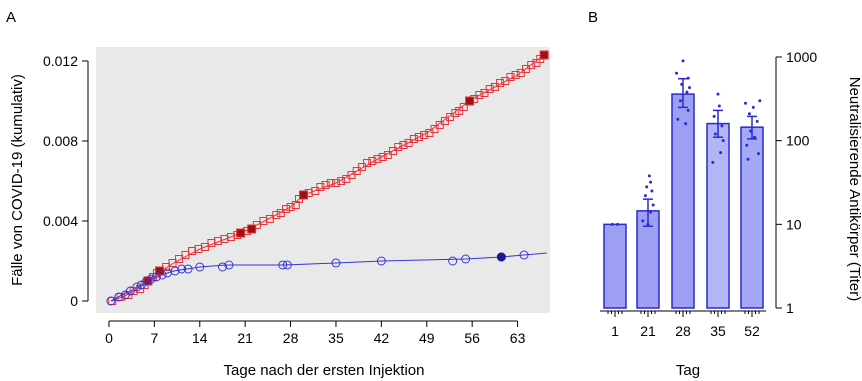  What do you see at coordinates (336, 338) in the screenshot?
I see `panel-a-x-tick-label: 35` at bounding box center [336, 338].